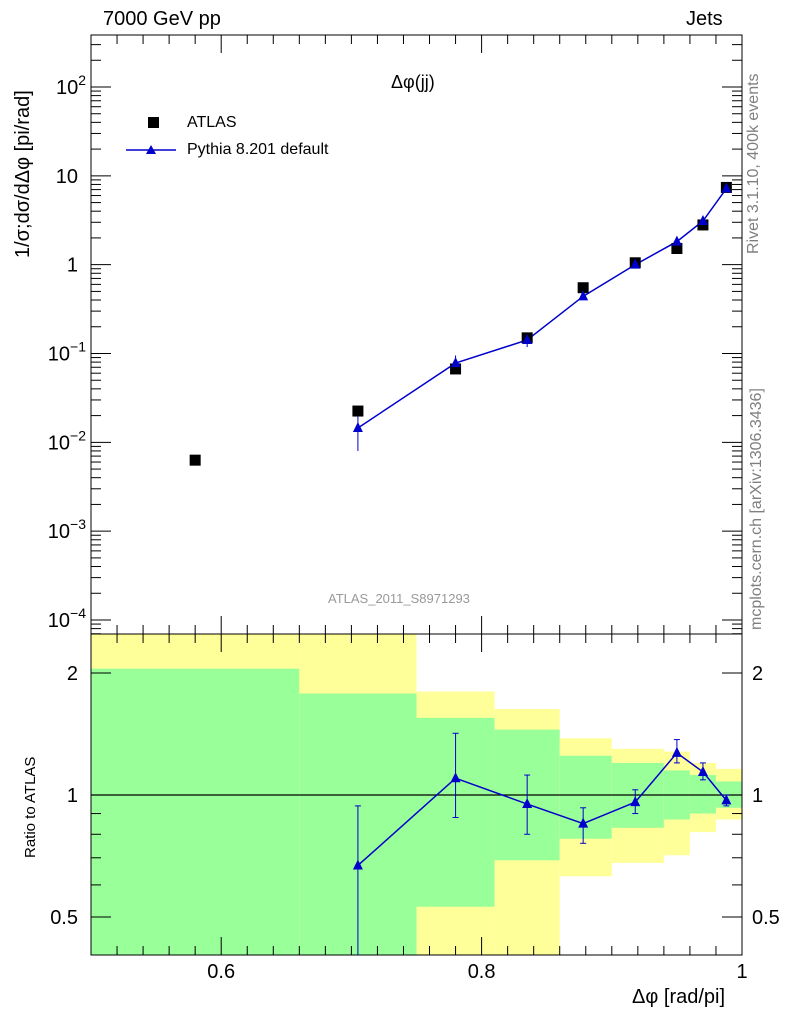 The image size is (786, 1024). I want to click on legend-pythia-label: Pythia 8.201 default, so click(258, 149).